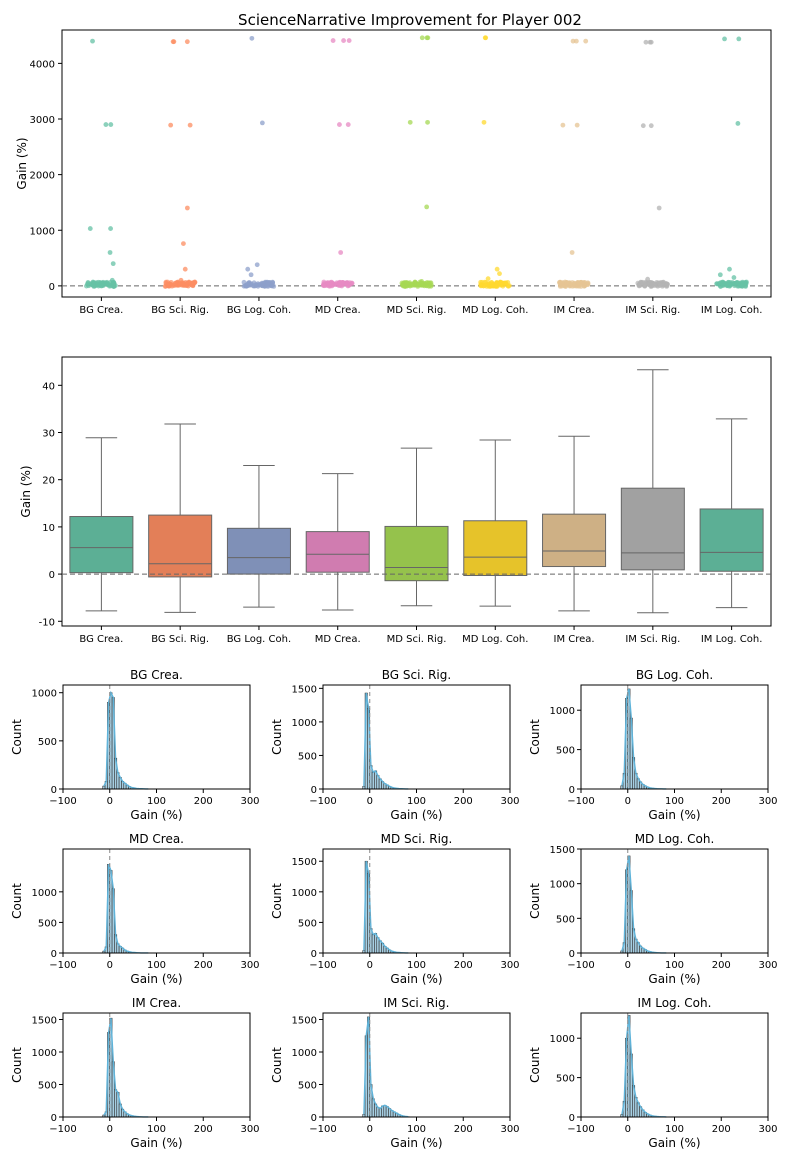 This screenshot has height=1163, width=793. What do you see at coordinates (732, 310) in the screenshot?
I see `x-tick-label: IM Log. Coh.` at bounding box center [732, 310].